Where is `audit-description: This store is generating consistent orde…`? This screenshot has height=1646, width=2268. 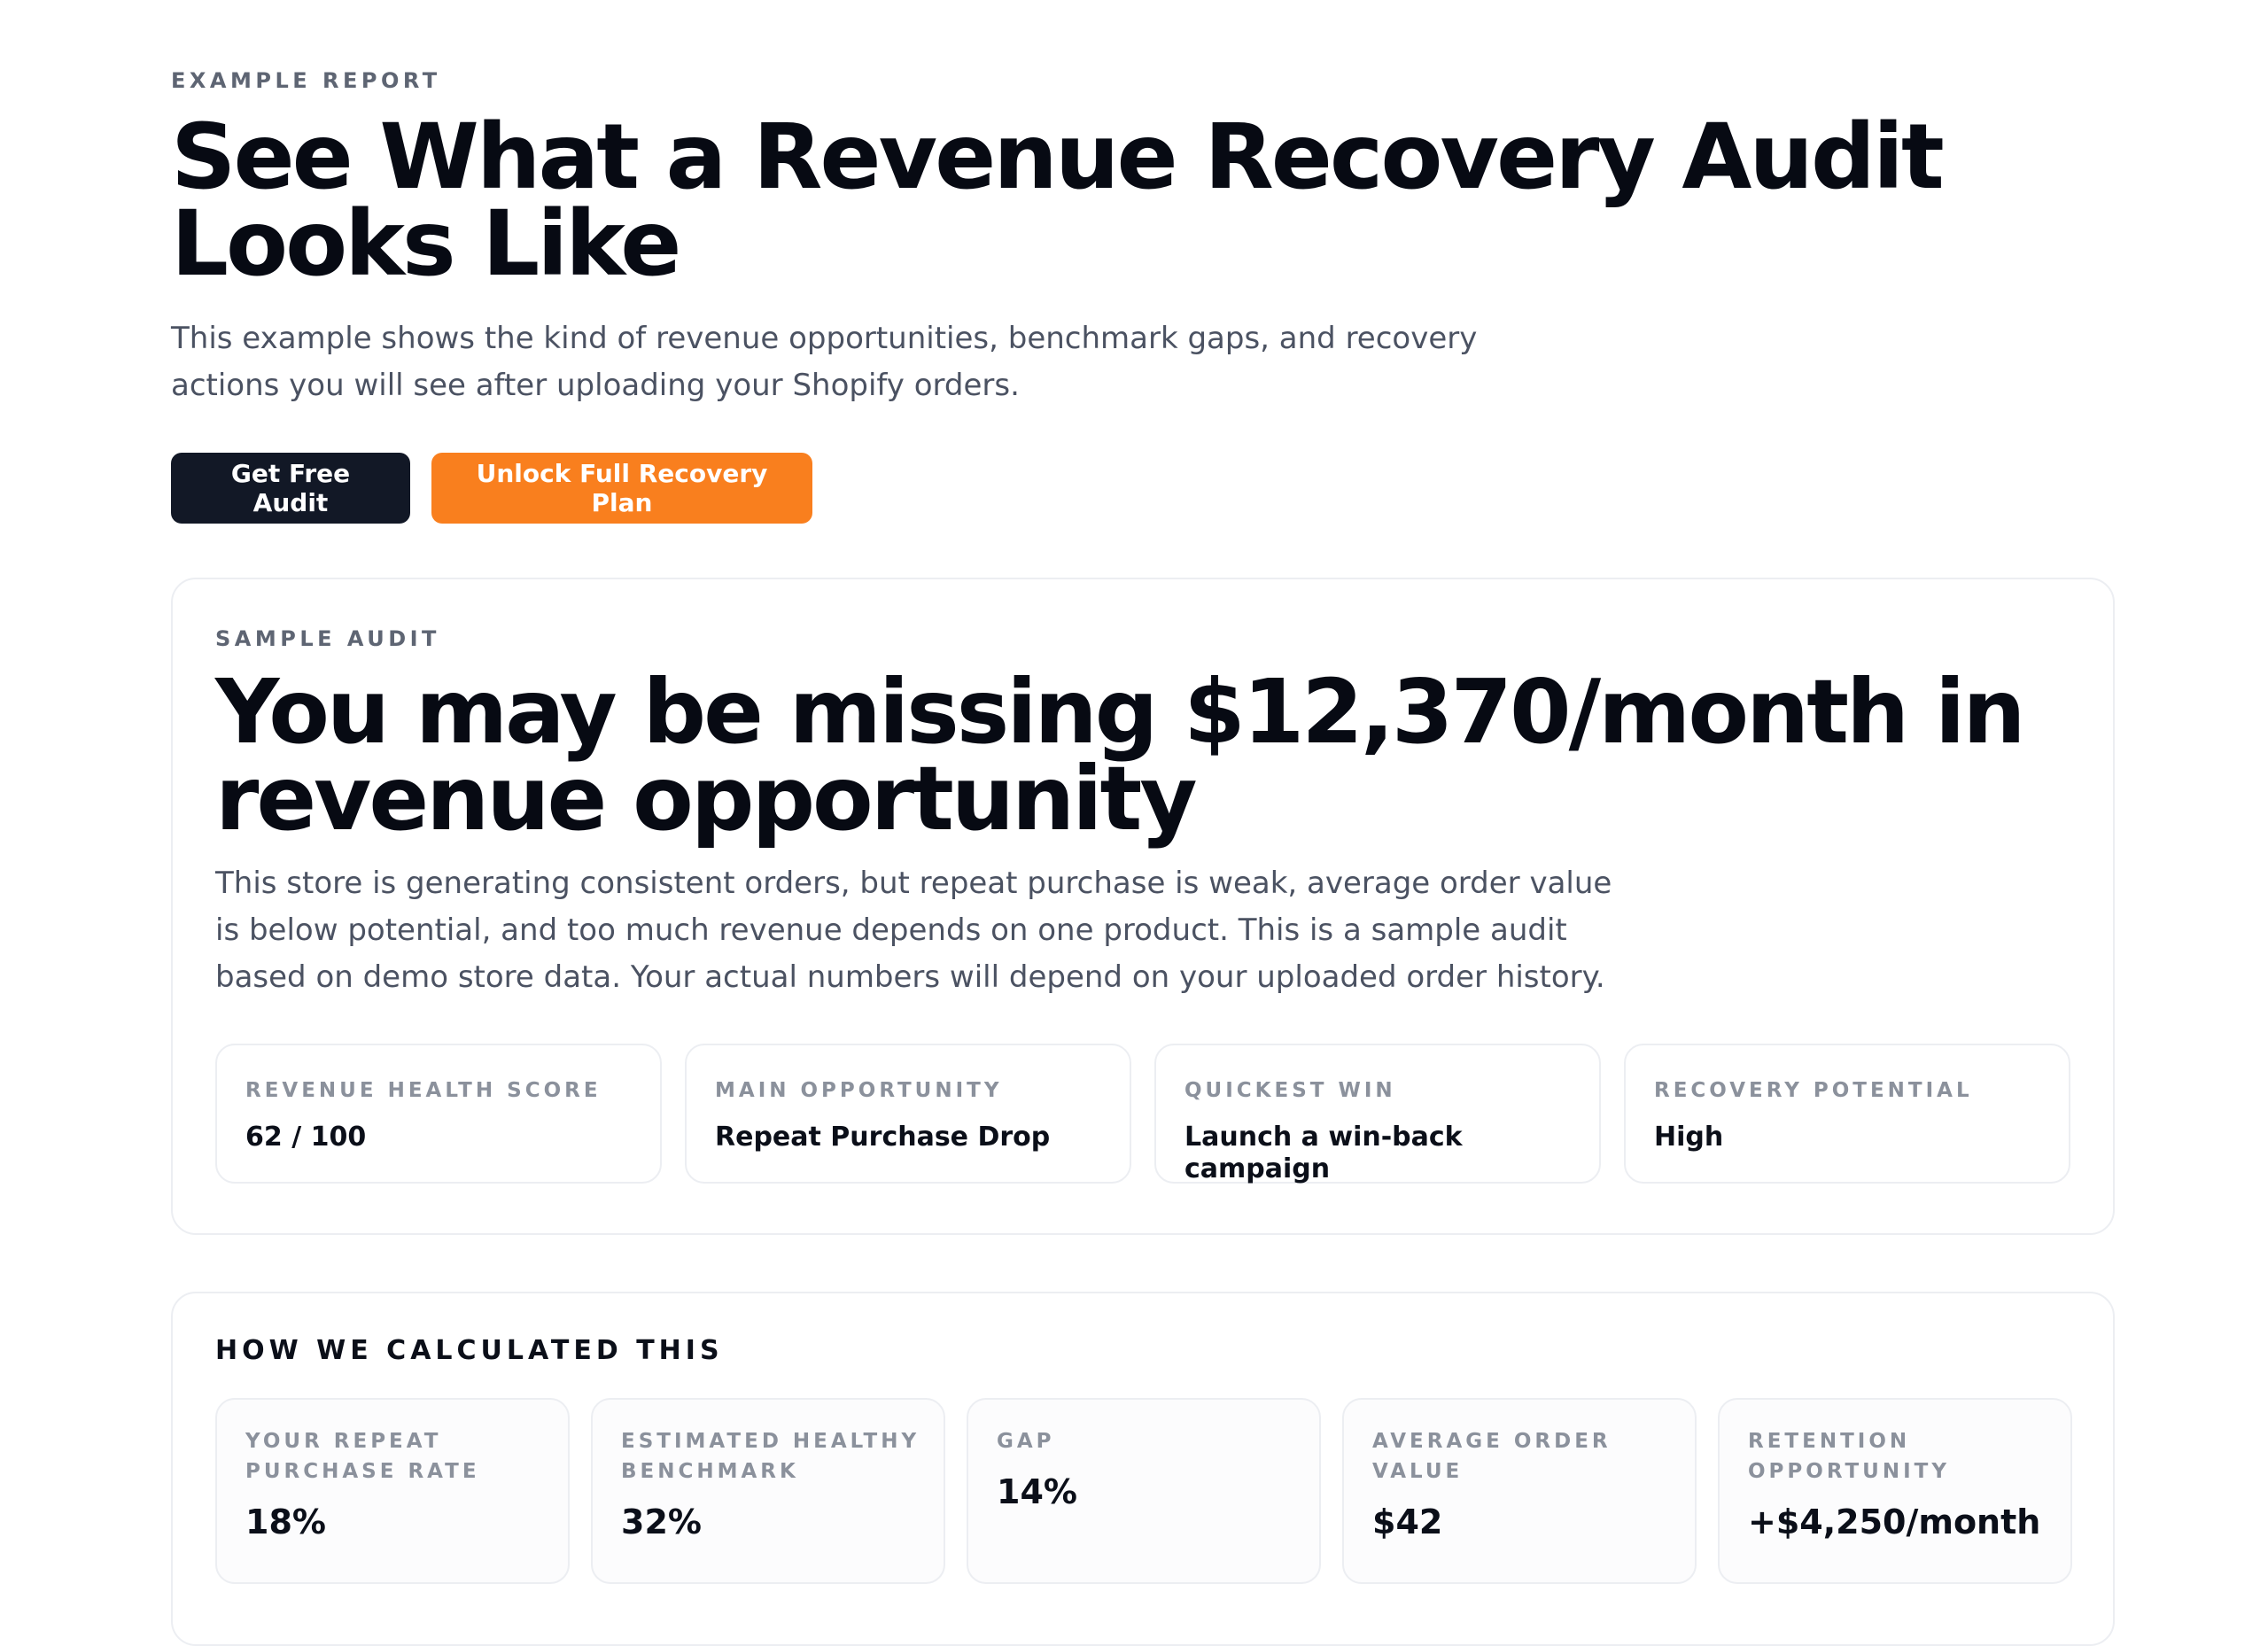 audit-description: This store is generating consistent orde… is located at coordinates (913, 930).